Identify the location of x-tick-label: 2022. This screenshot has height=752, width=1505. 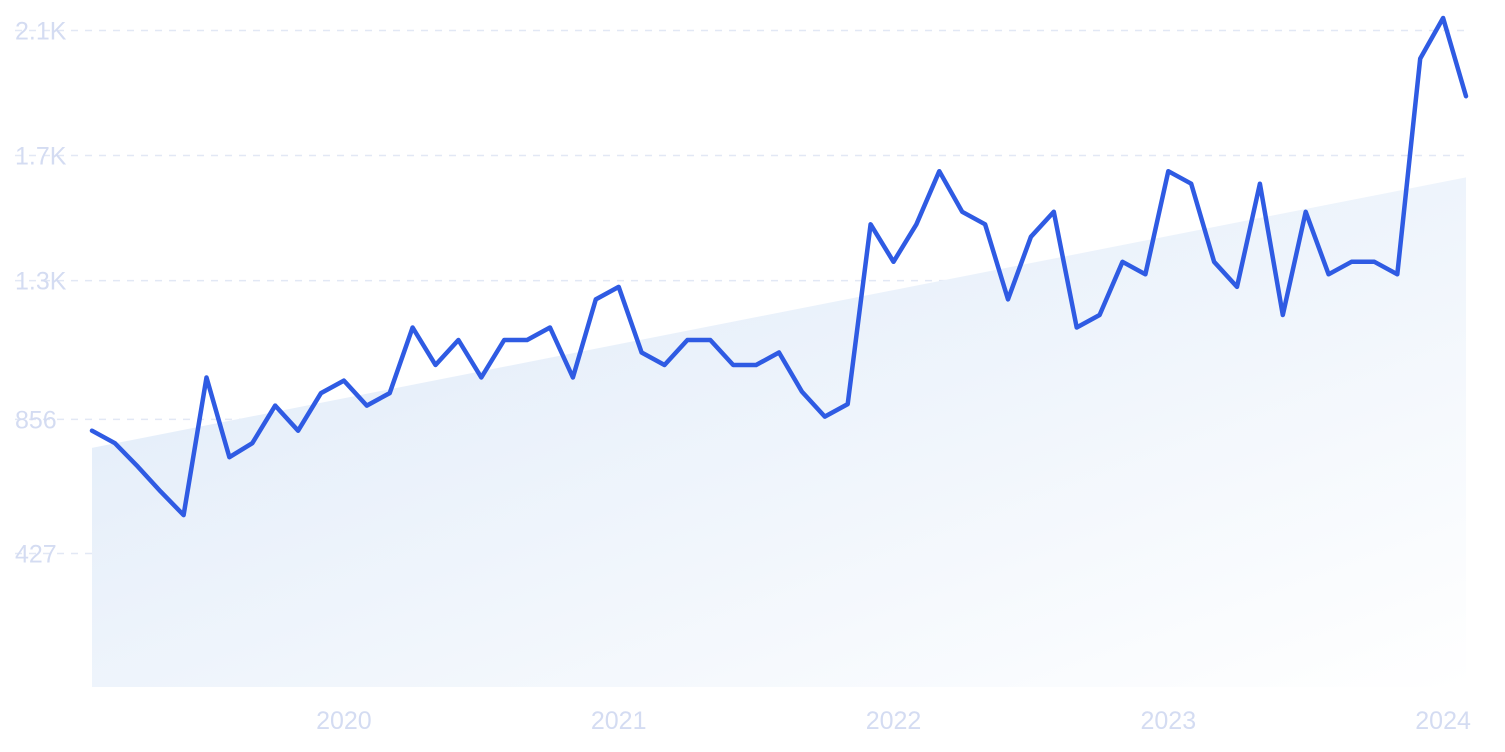
(894, 721).